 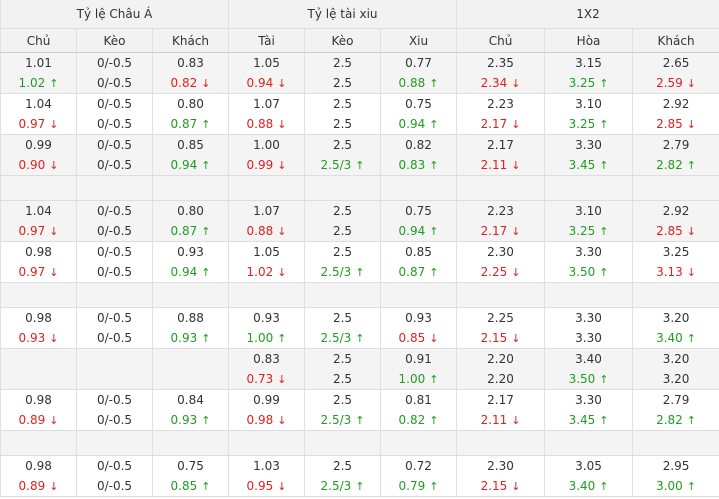 I want to click on opening-value: 0.93, so click(x=267, y=318).